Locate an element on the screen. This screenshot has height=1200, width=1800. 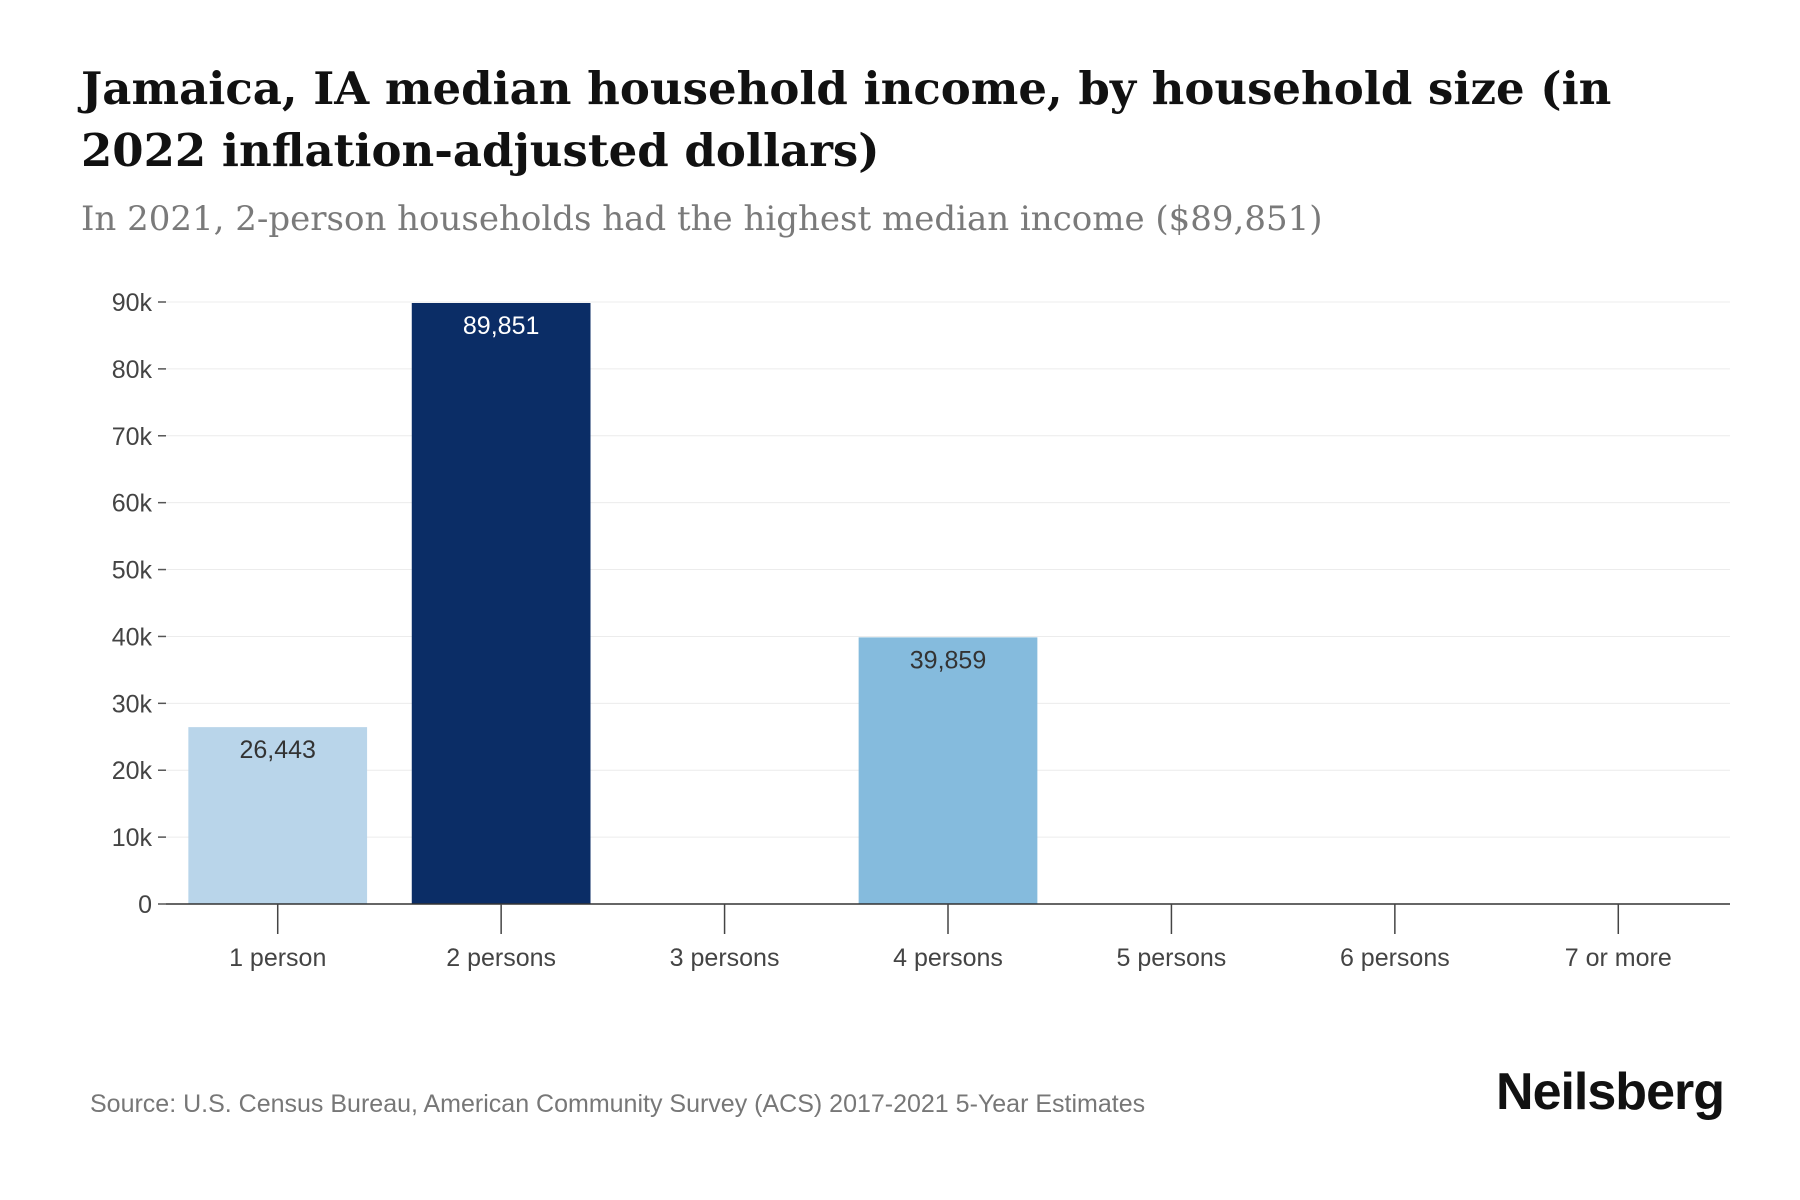
y-tick-label: 50k is located at coordinates (132, 571).